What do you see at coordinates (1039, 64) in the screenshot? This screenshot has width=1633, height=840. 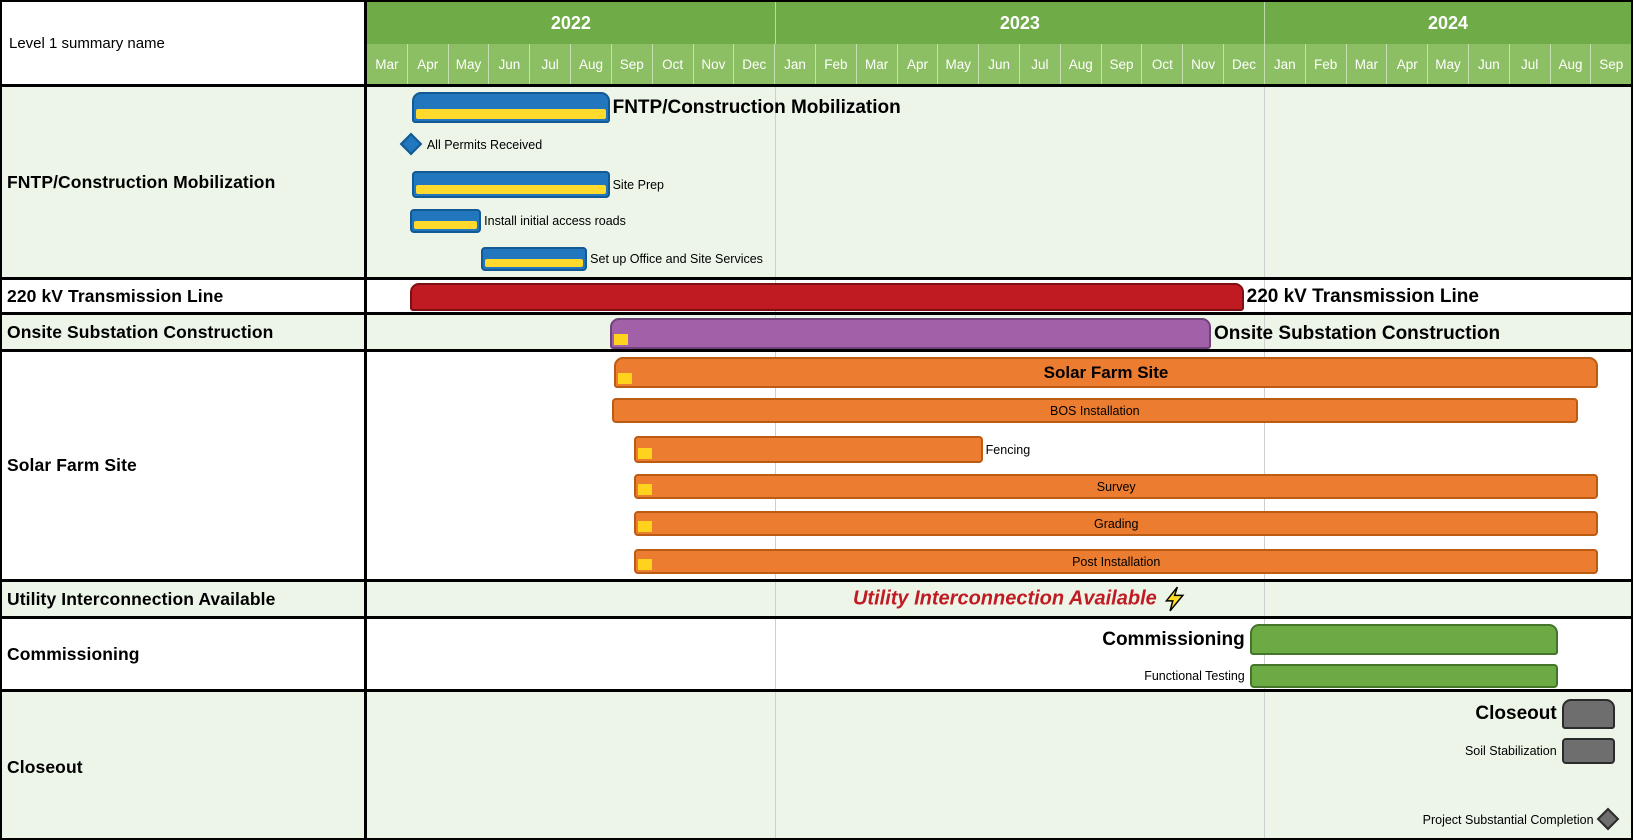 I see `month-cell-jul-2023: Jul` at bounding box center [1039, 64].